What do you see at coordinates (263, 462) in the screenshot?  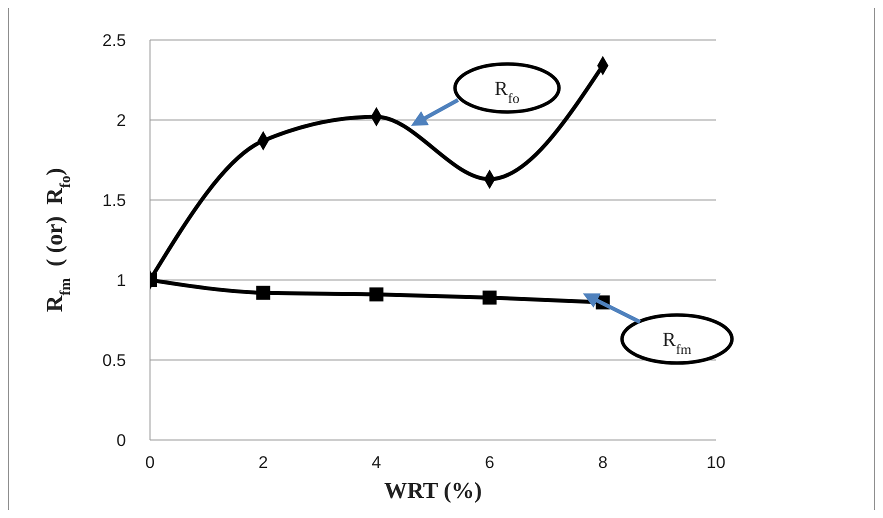 I see `x-tick-label: 2` at bounding box center [263, 462].